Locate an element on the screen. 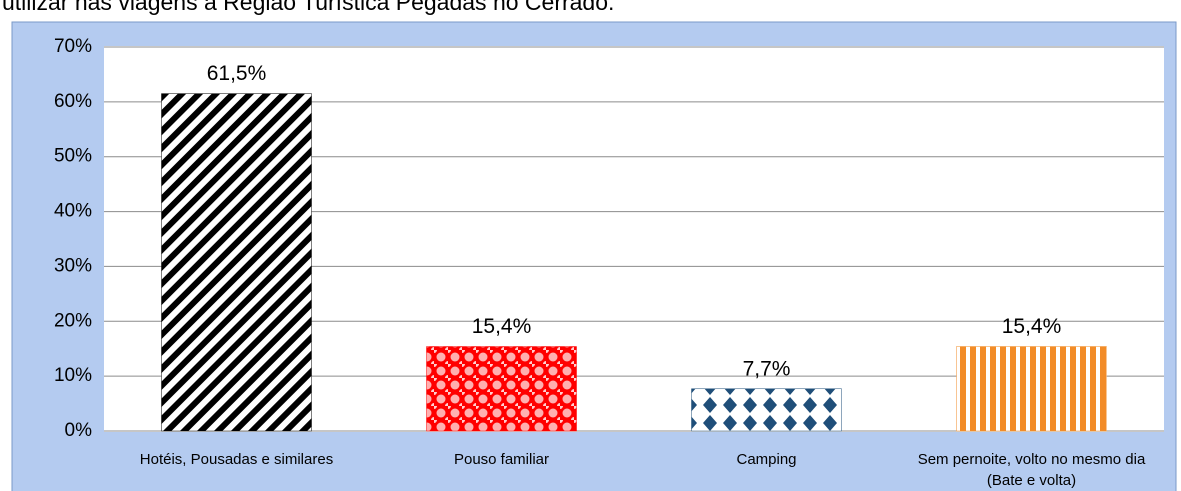 The height and width of the screenshot is (491, 1181). x-tick-label: Pouso familiar is located at coordinates (501, 459).